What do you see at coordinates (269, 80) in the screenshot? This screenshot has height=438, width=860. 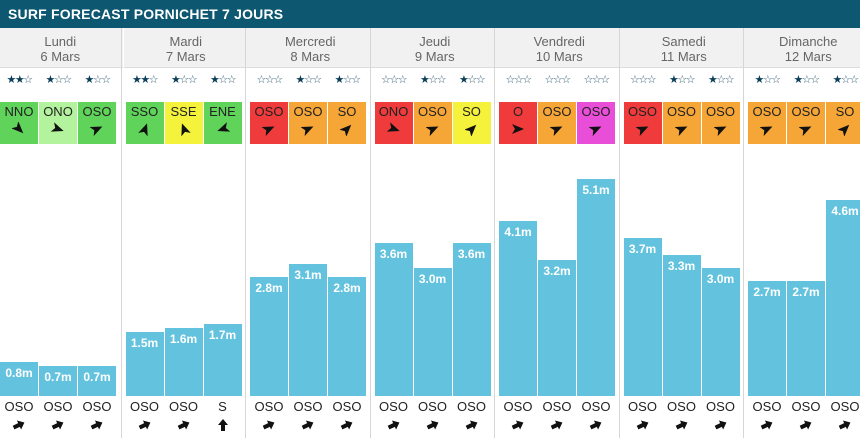 I see `rating-stars: ☆☆☆` at bounding box center [269, 80].